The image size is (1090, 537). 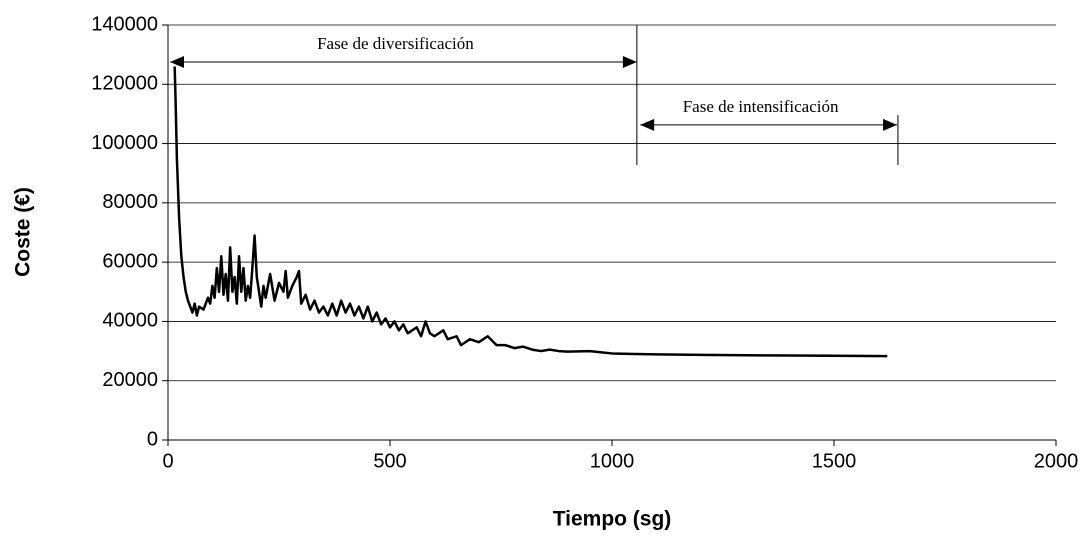 I want to click on annotation: Fase de diversificación, so click(x=395, y=43).